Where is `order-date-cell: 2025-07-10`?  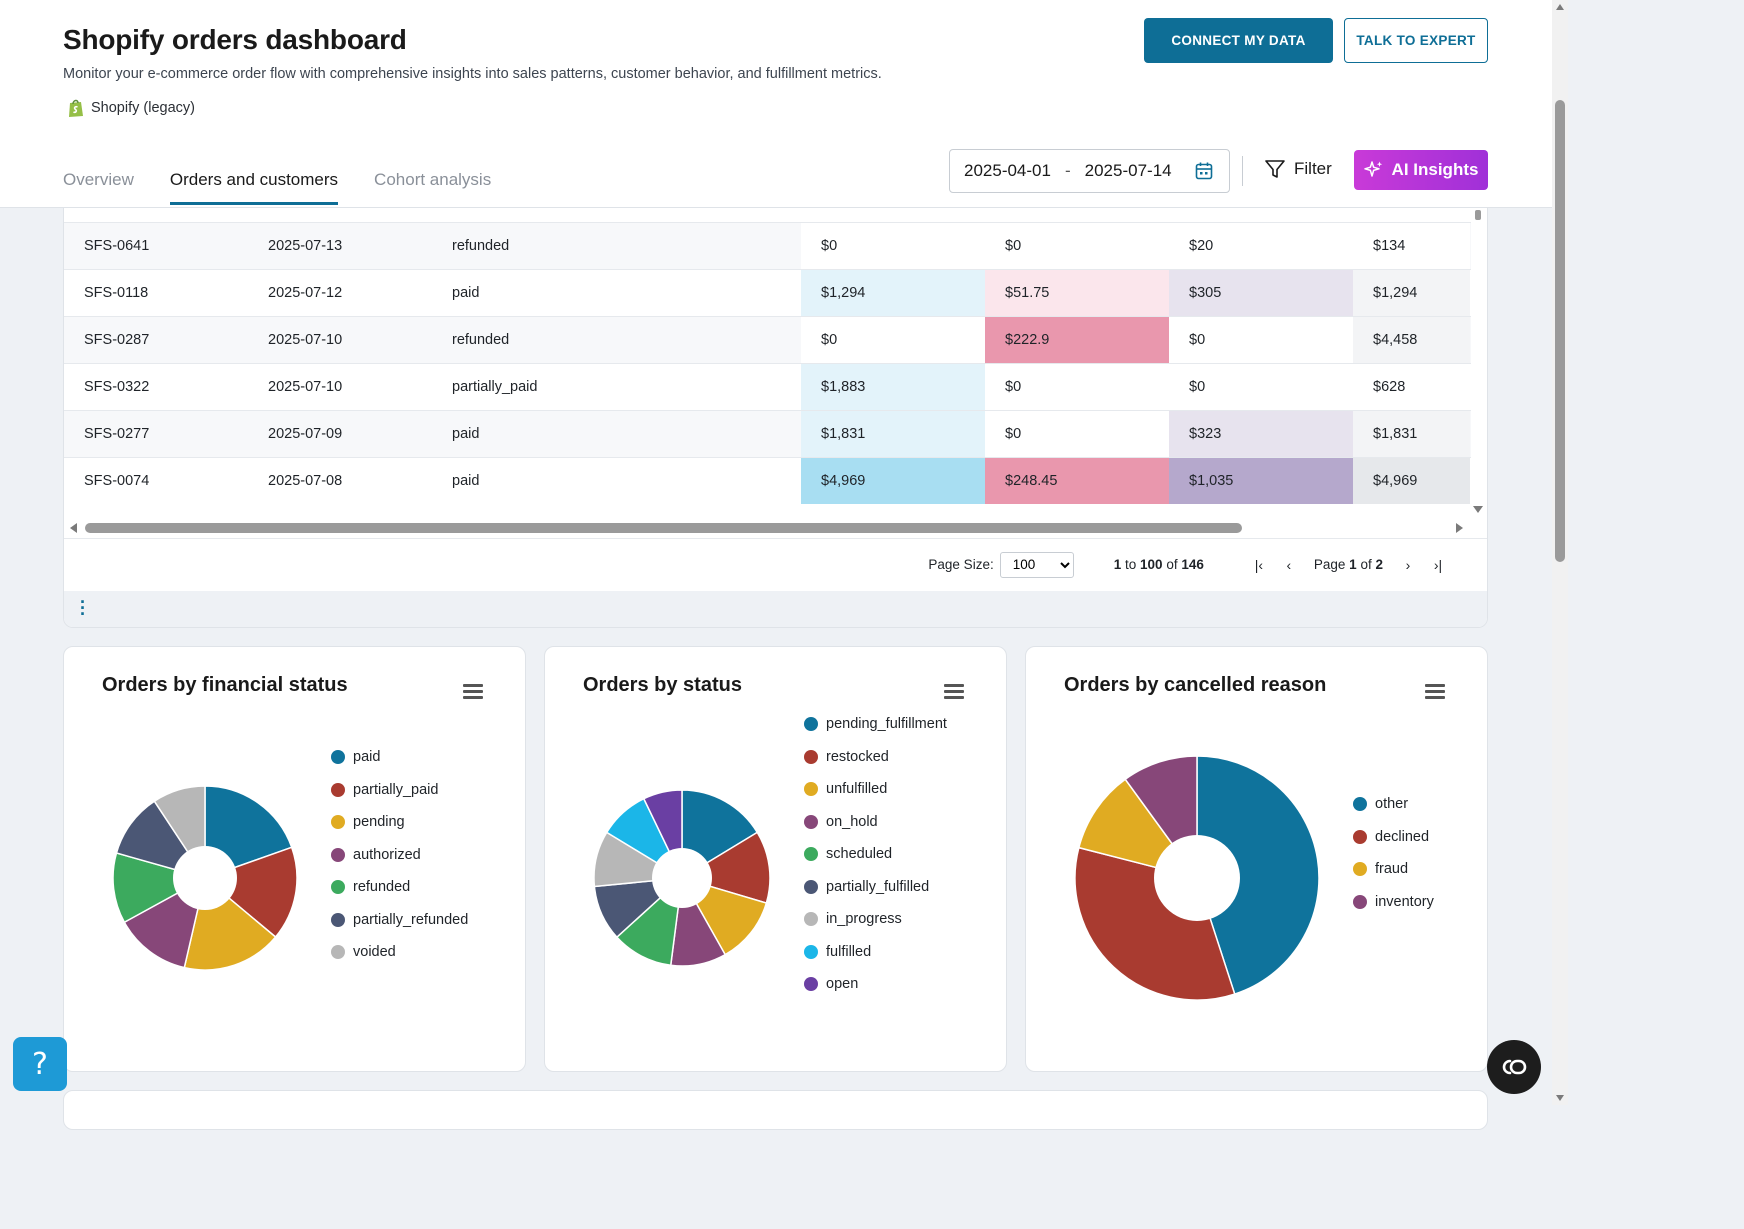 order-date-cell: 2025-07-10 is located at coordinates (305, 387).